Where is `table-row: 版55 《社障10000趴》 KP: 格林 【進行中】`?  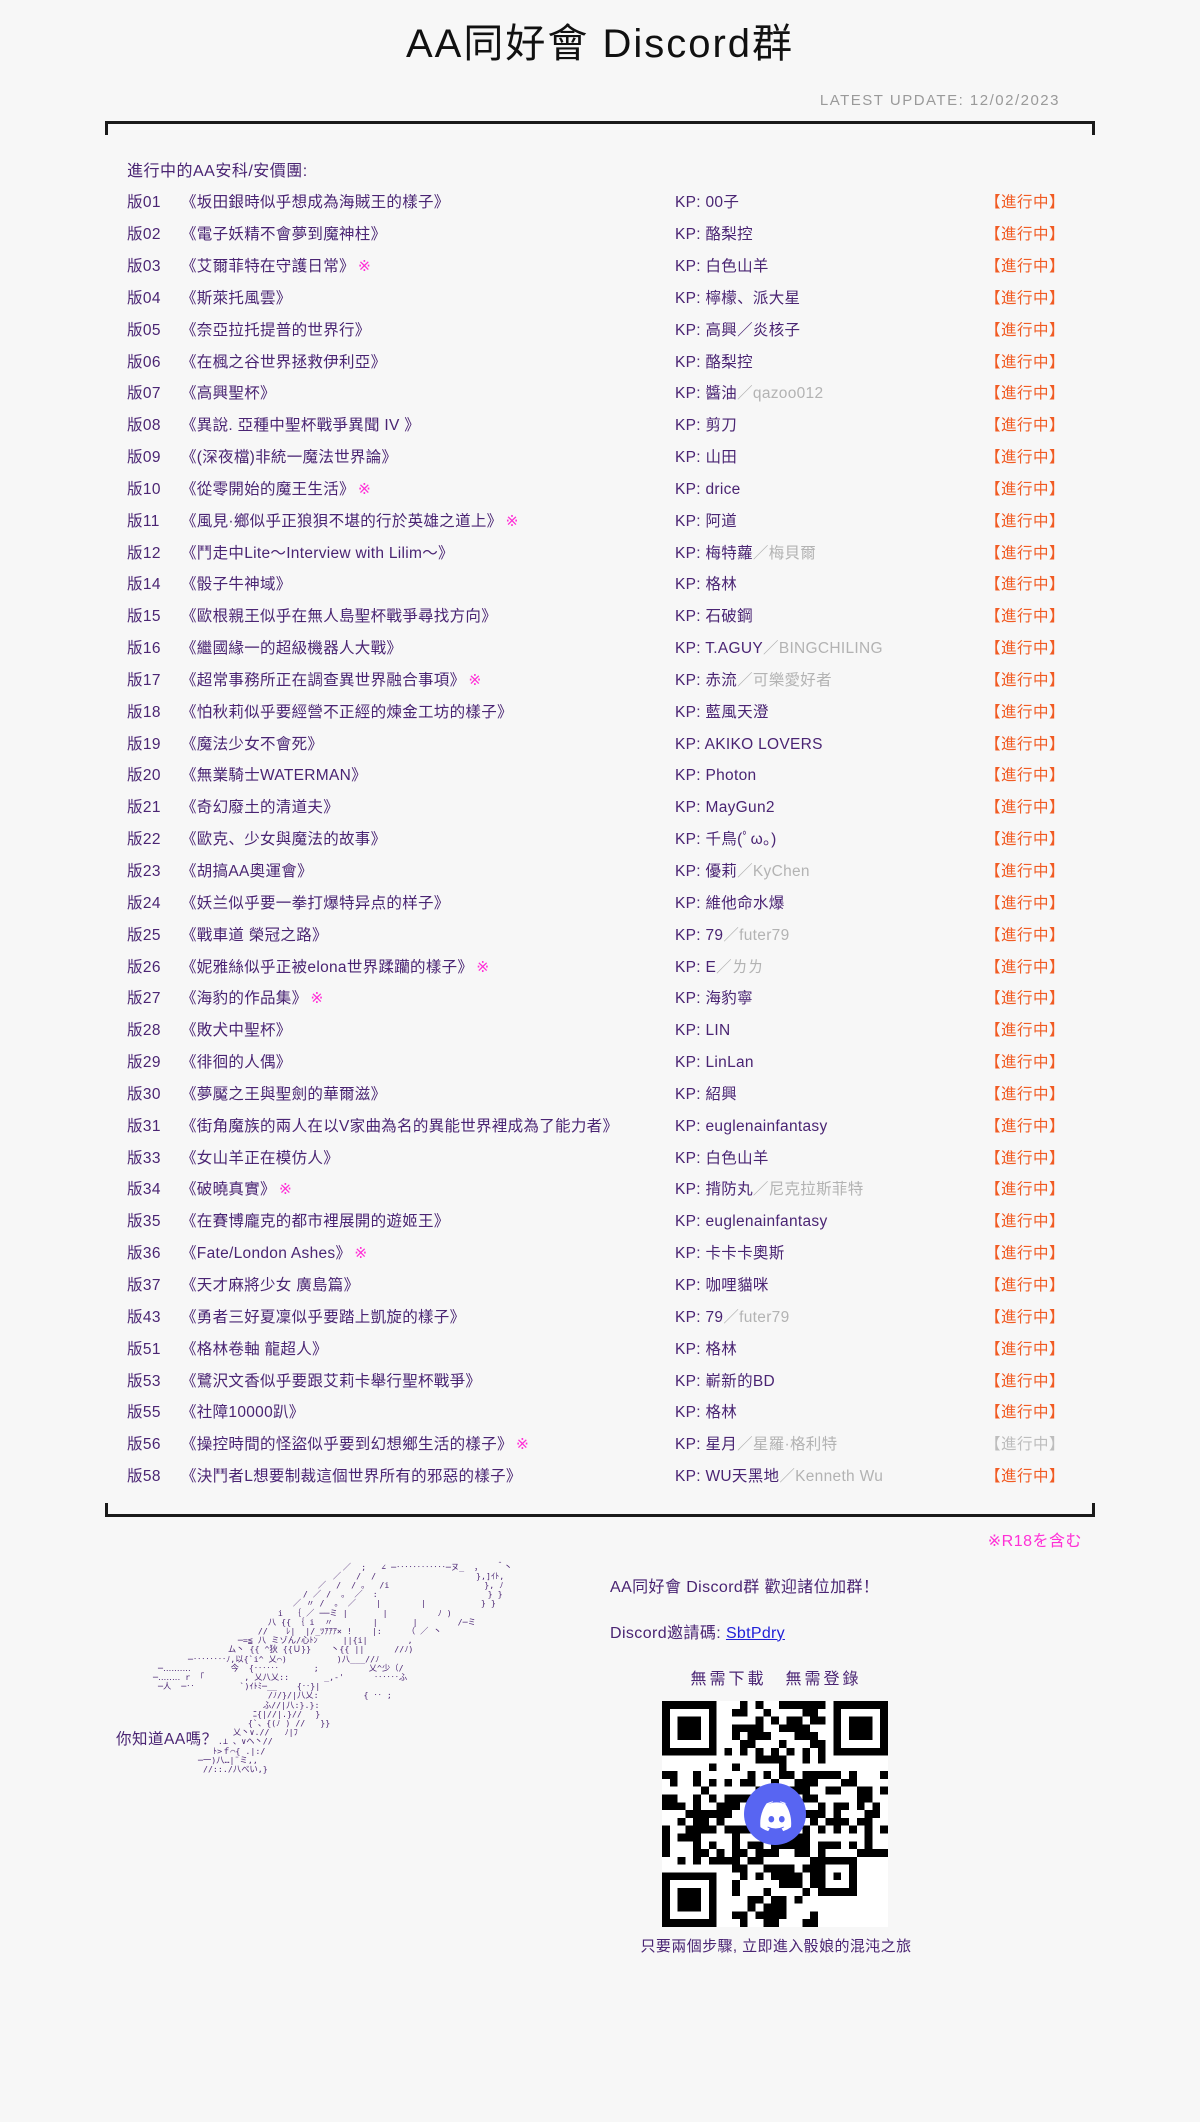
table-row: 版55 《社障10000趴》 KP: 格林 【進行中】 is located at coordinates (600, 1413).